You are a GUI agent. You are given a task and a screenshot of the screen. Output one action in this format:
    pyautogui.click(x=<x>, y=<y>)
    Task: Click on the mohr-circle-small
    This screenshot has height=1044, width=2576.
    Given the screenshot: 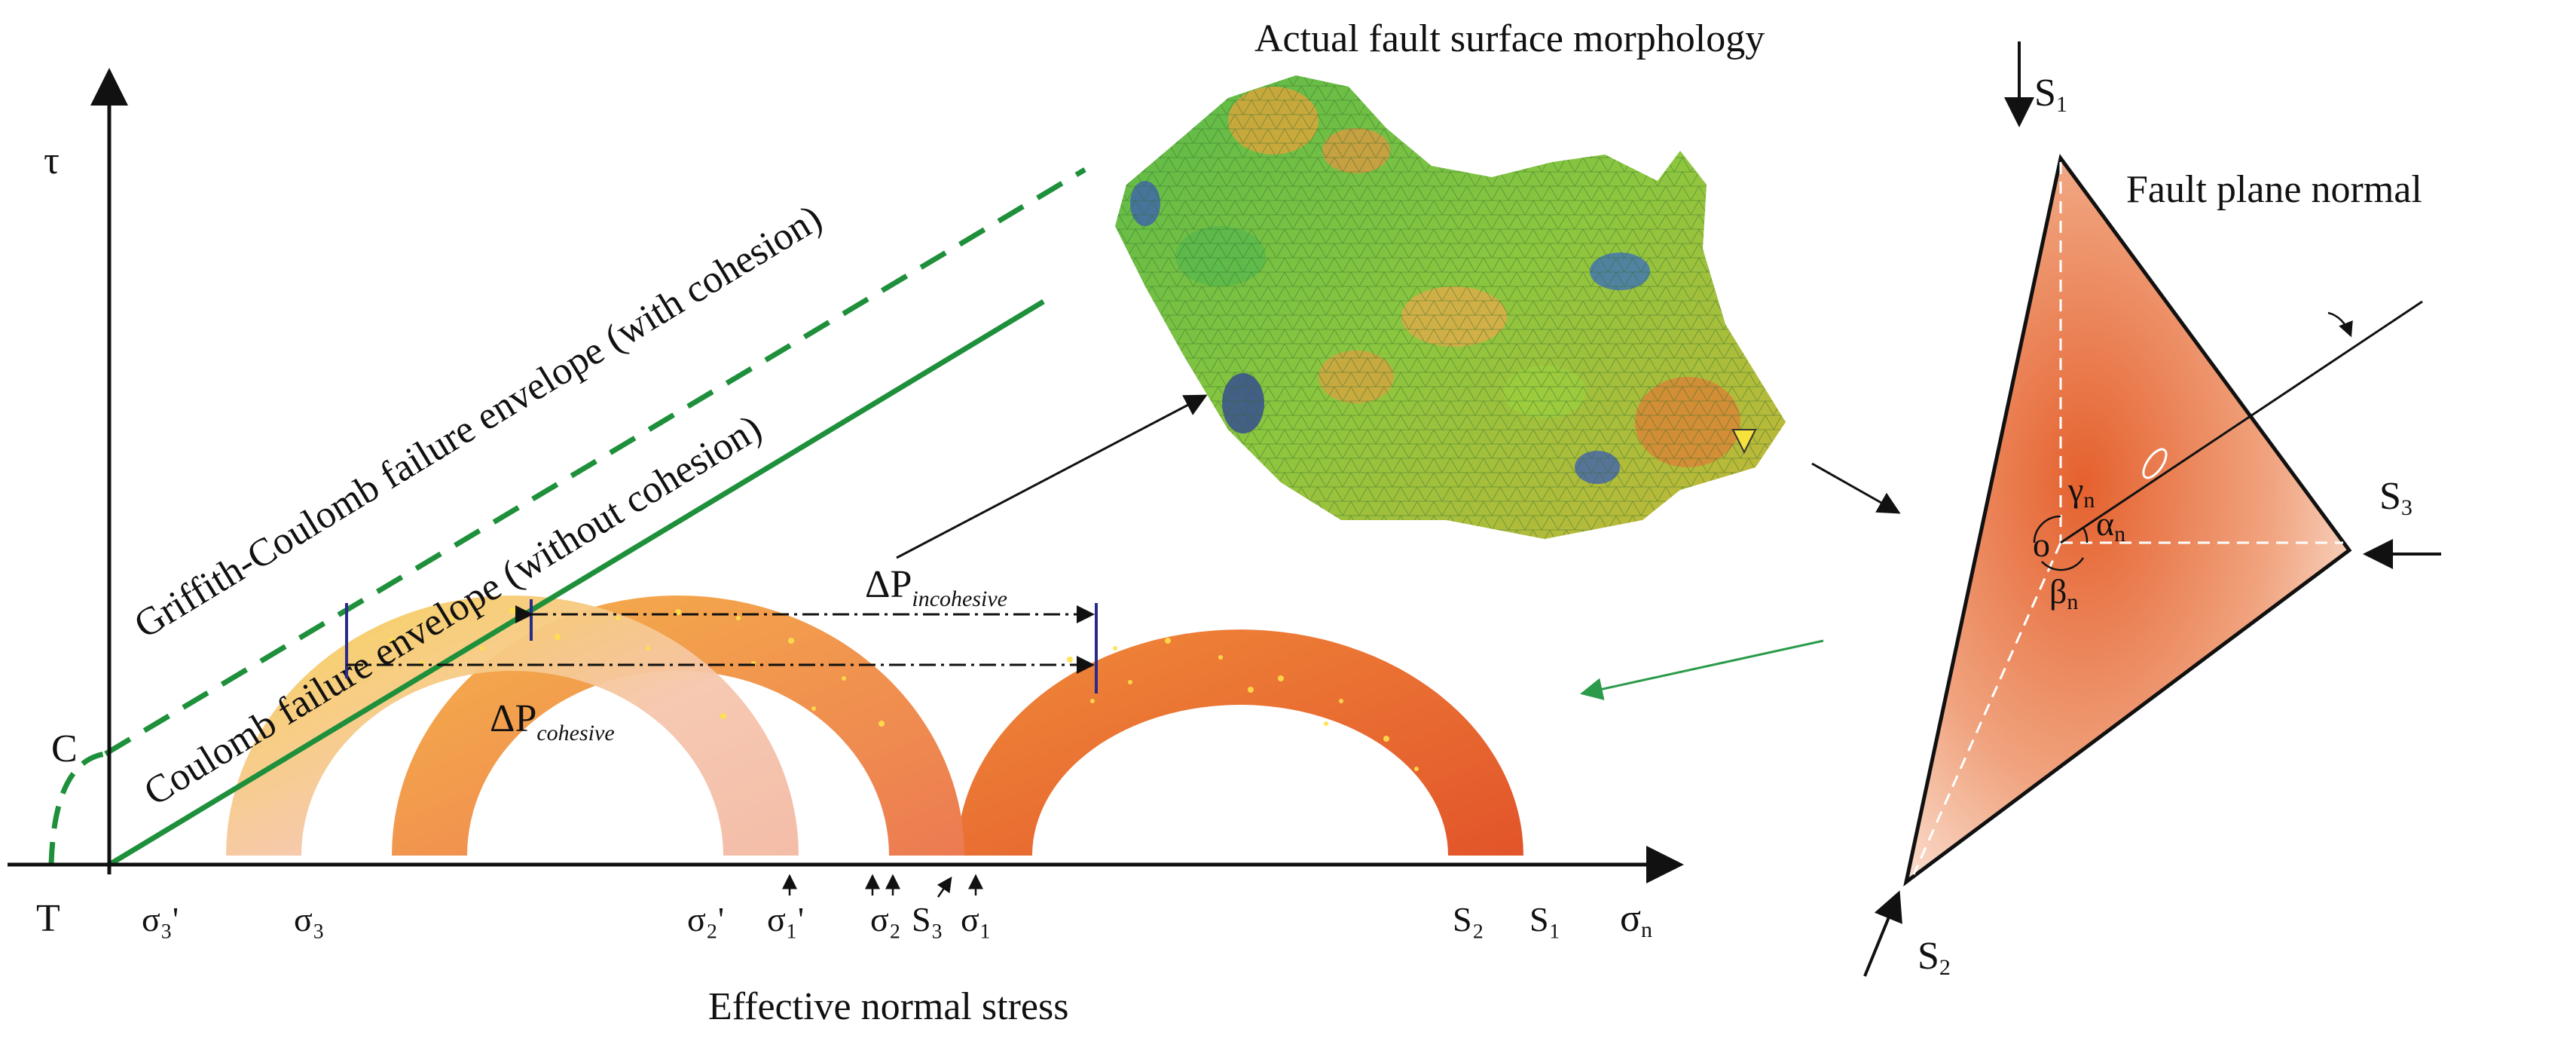 What is the action you would take?
    pyautogui.click(x=512, y=725)
    